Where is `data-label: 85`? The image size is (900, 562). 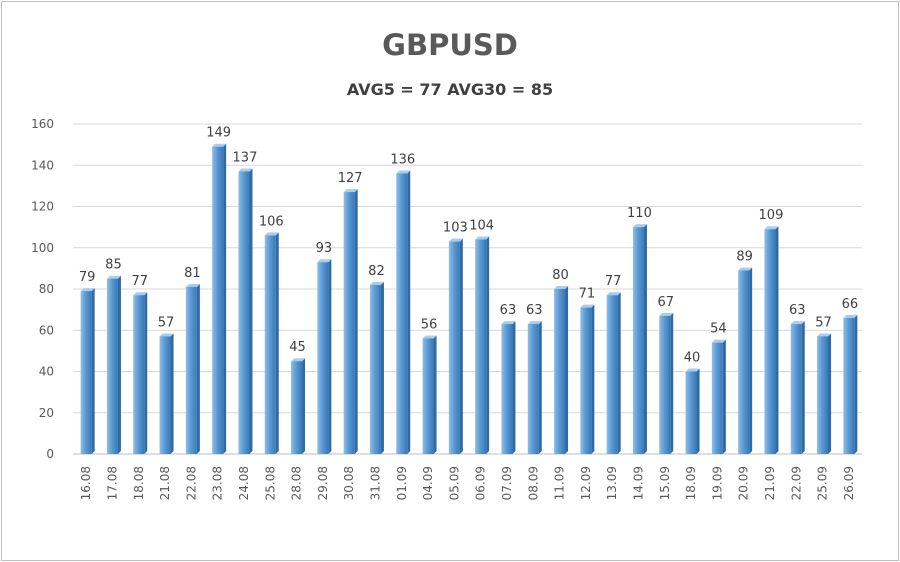 data-label: 85 is located at coordinates (113, 265).